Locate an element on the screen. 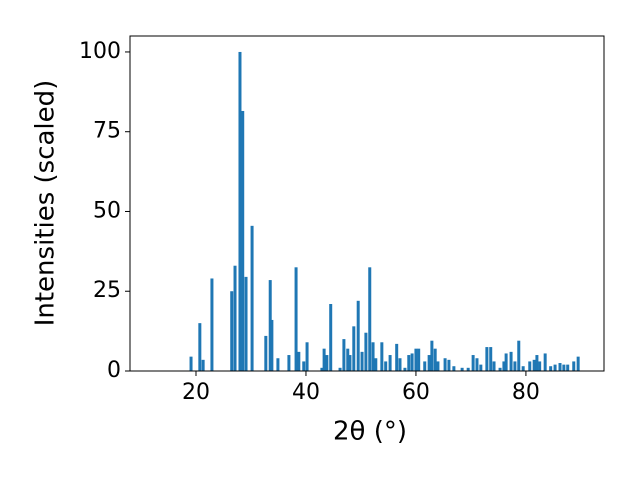 The width and height of the screenshot is (640, 480). x-tick-label: 20 is located at coordinates (196, 392).